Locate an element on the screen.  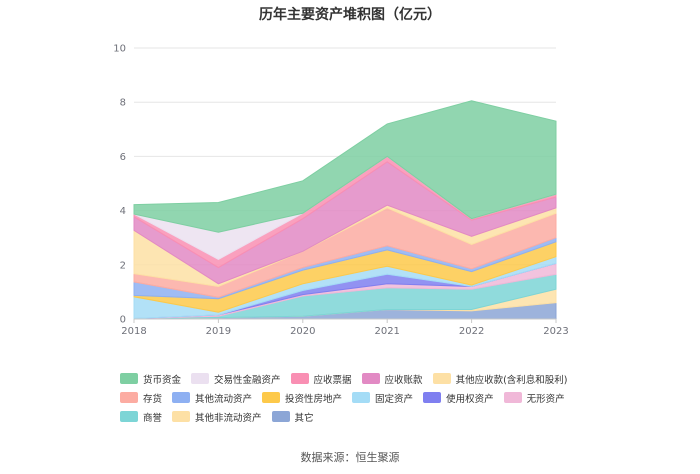
legend-label: 其他流动资产 is located at coordinates (224, 399).